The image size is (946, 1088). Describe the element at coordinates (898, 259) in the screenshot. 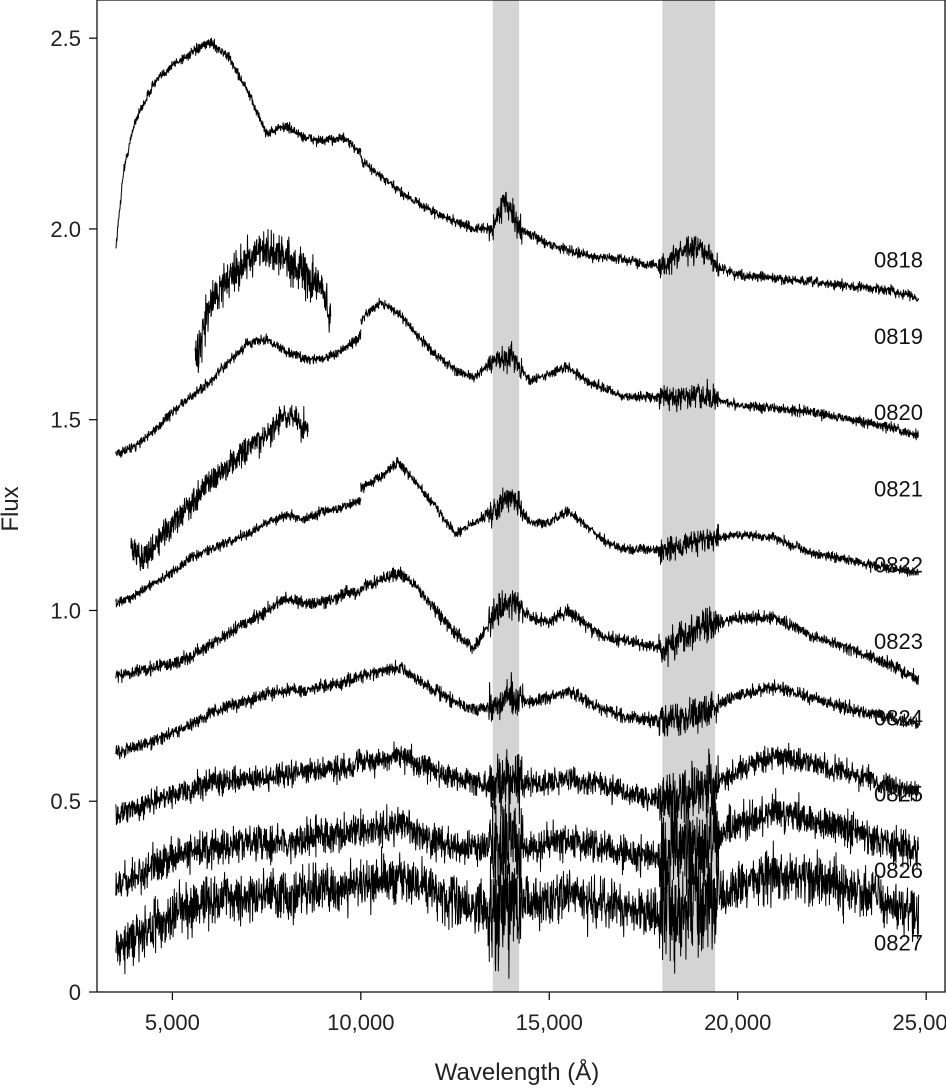

I see `series-label-0818: 0818` at that location.